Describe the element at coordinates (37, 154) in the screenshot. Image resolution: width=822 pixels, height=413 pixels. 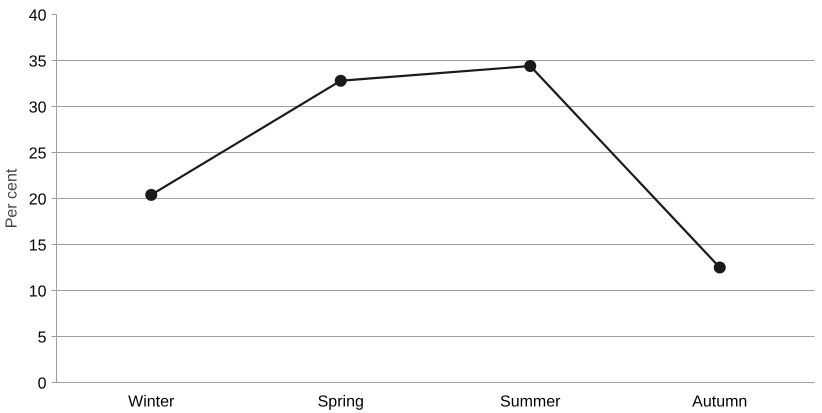
I see `y-tick-label: 25` at that location.